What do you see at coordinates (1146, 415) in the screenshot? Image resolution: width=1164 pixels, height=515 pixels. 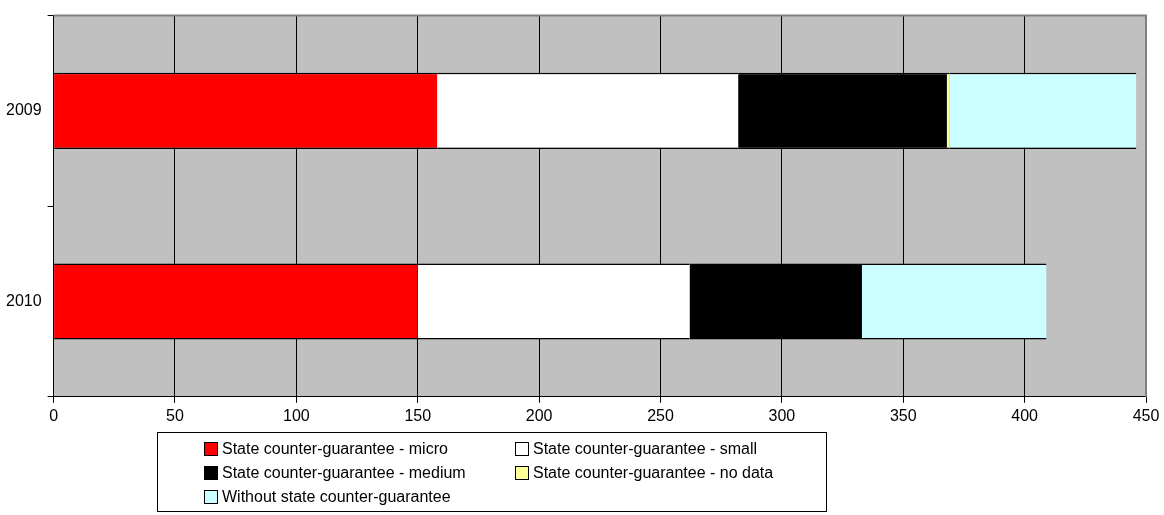 I see `x-tick-label: 450` at bounding box center [1146, 415].